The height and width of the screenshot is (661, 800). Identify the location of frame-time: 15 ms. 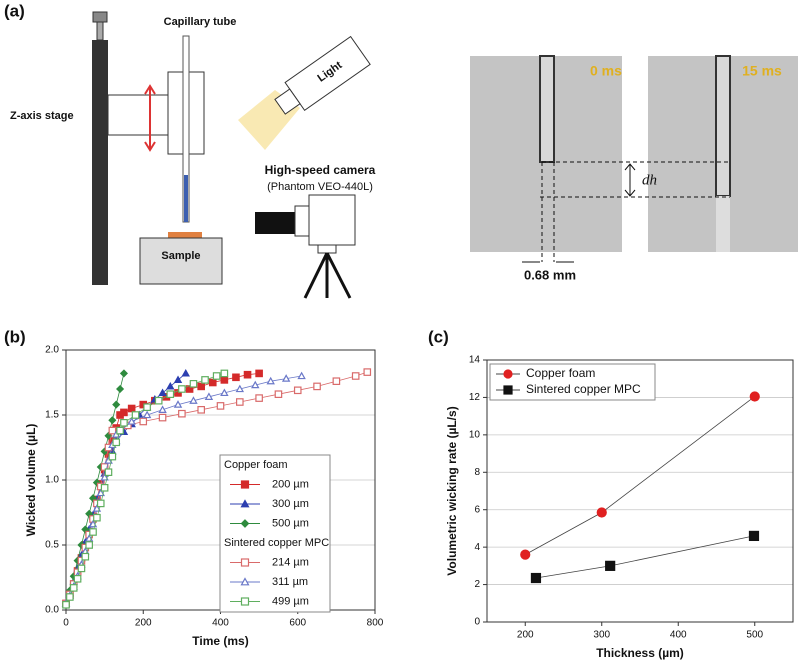
(762, 71).